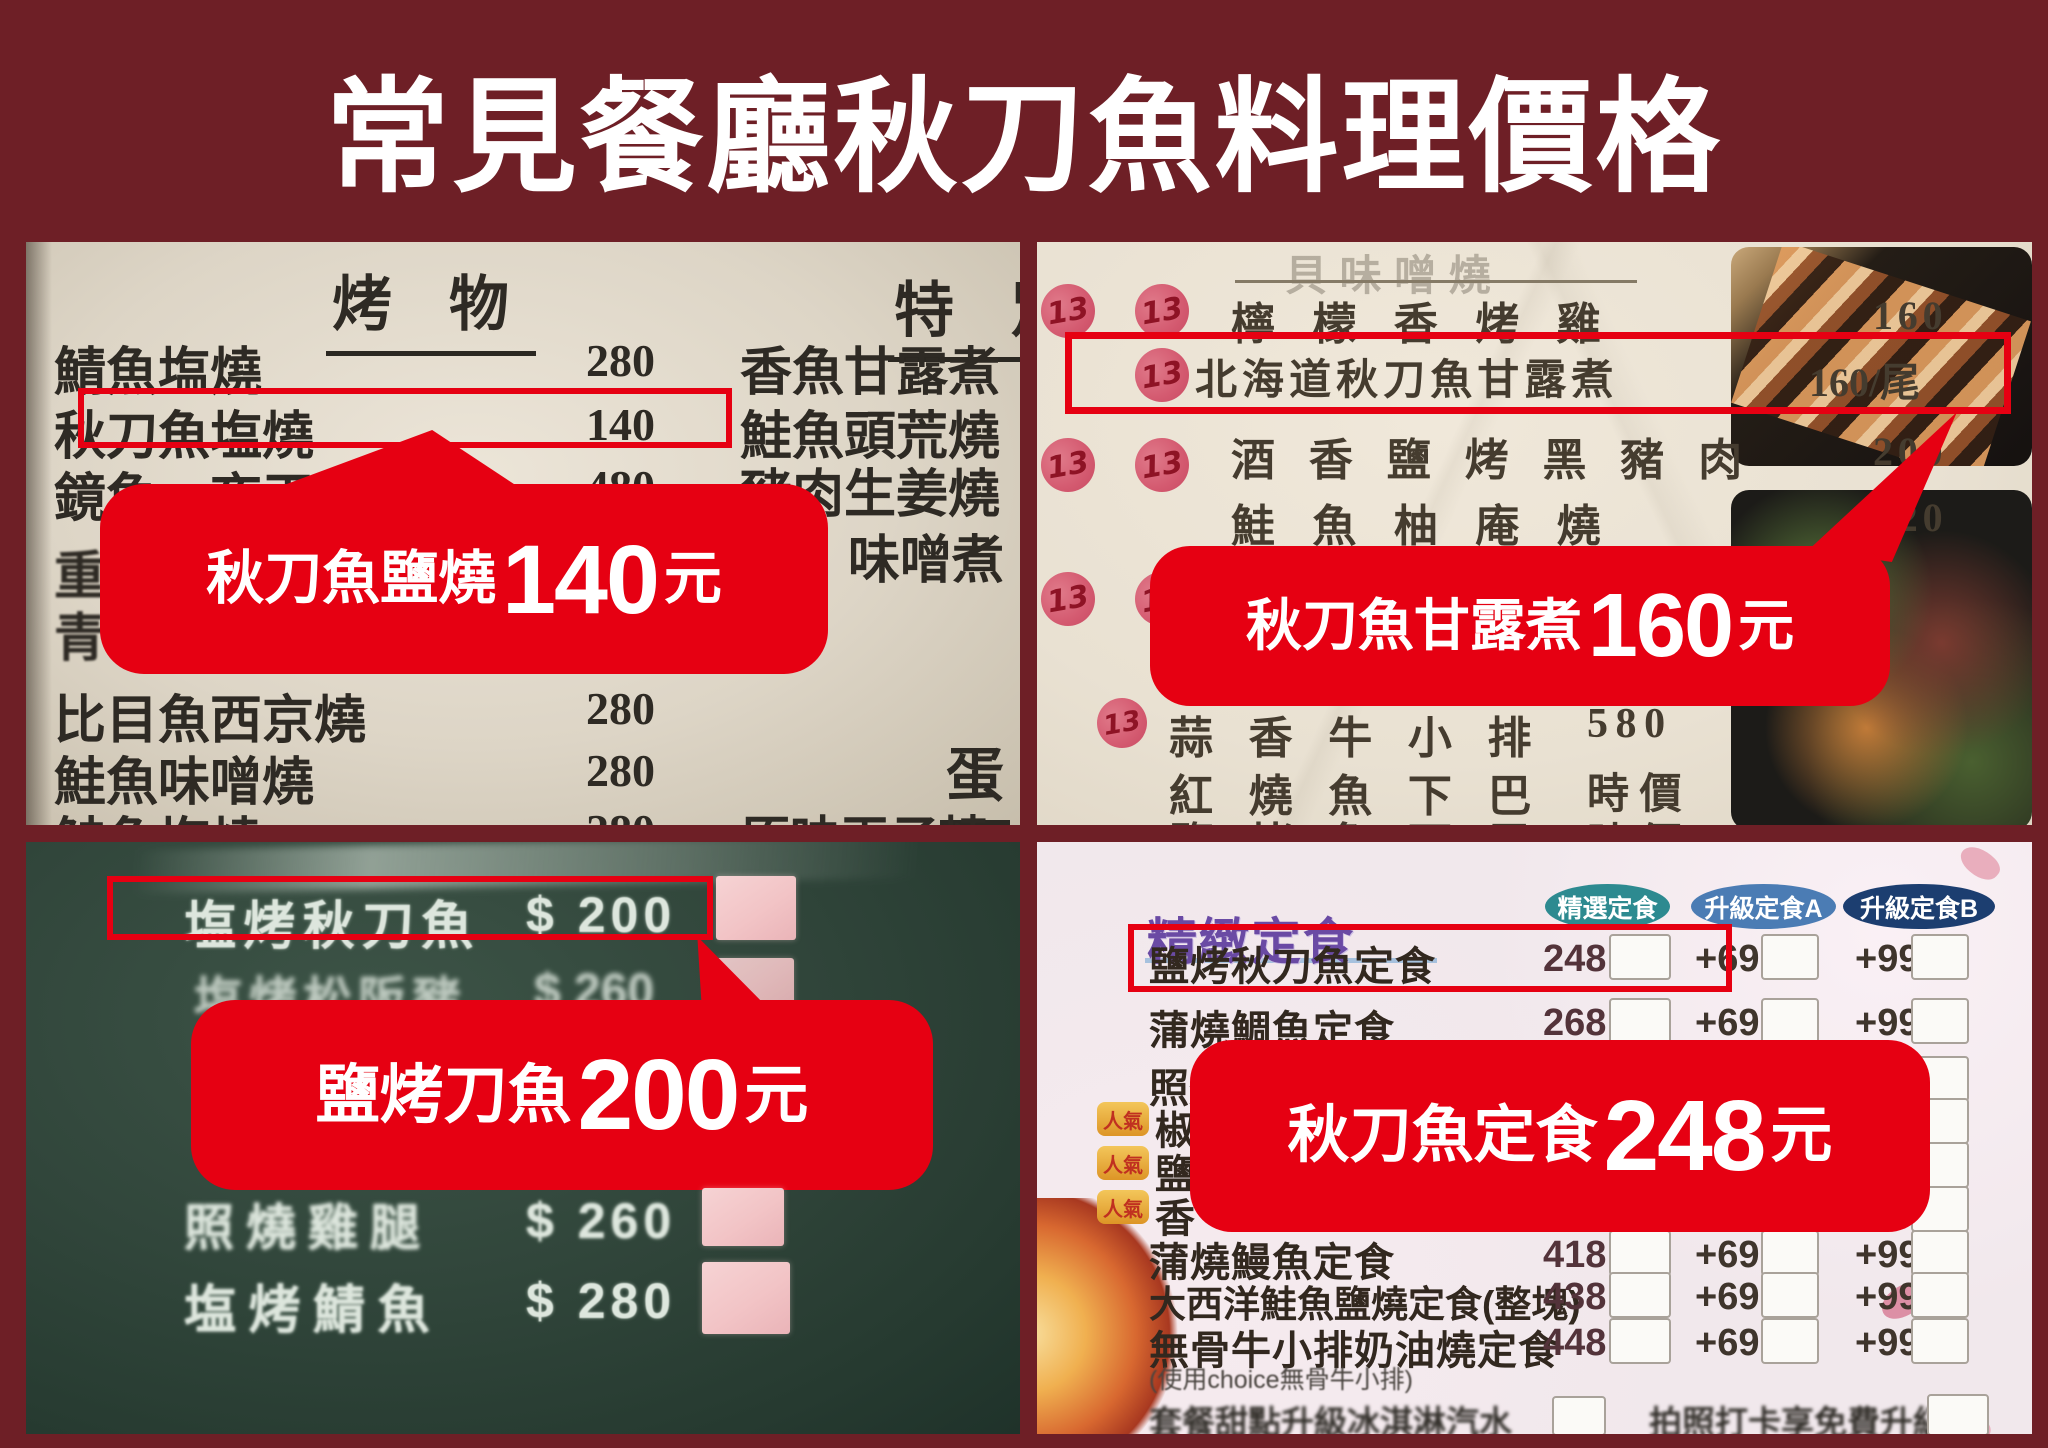  What do you see at coordinates (1024, 138) in the screenshot?
I see `page-title: 常見餐廳秋刀魚料理價格` at bounding box center [1024, 138].